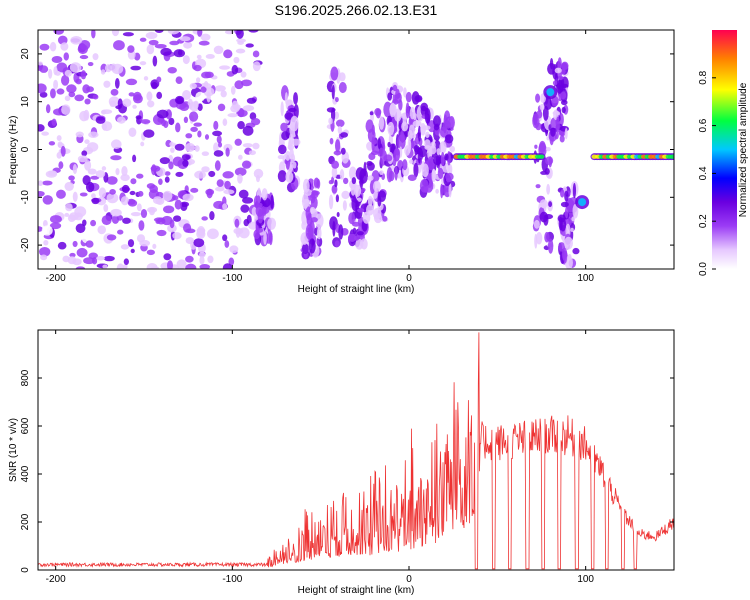  Describe the element at coordinates (25, 473) in the screenshot. I see `snr-y-tick-label: 400` at that location.